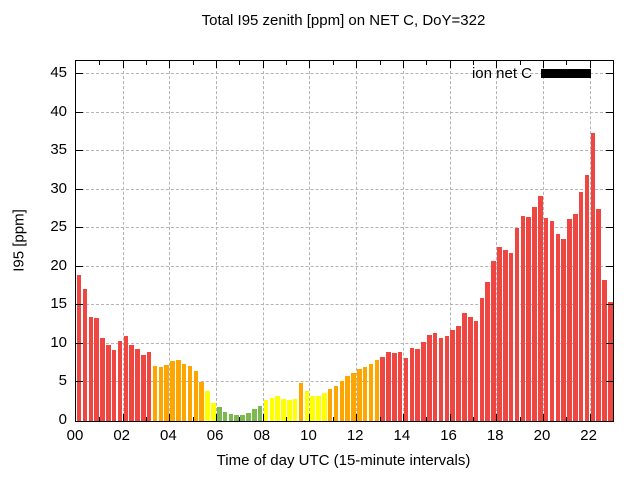 The image size is (640, 480). I want to click on x-tick-label: 02, so click(122, 435).